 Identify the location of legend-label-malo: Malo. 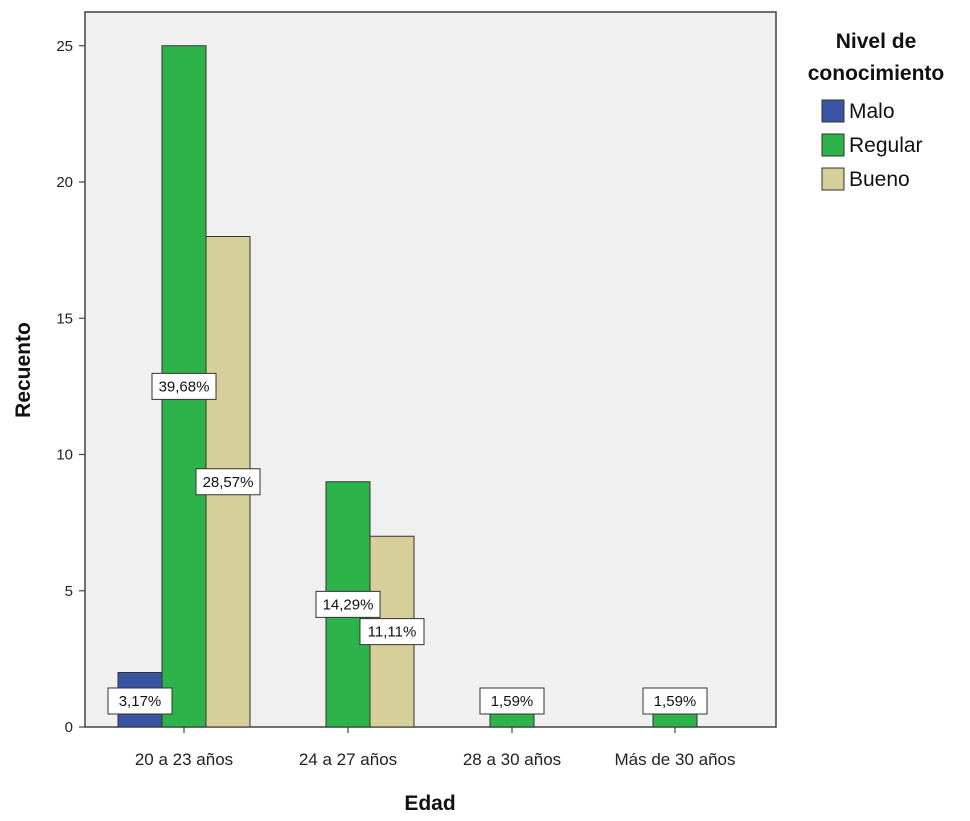
(872, 111).